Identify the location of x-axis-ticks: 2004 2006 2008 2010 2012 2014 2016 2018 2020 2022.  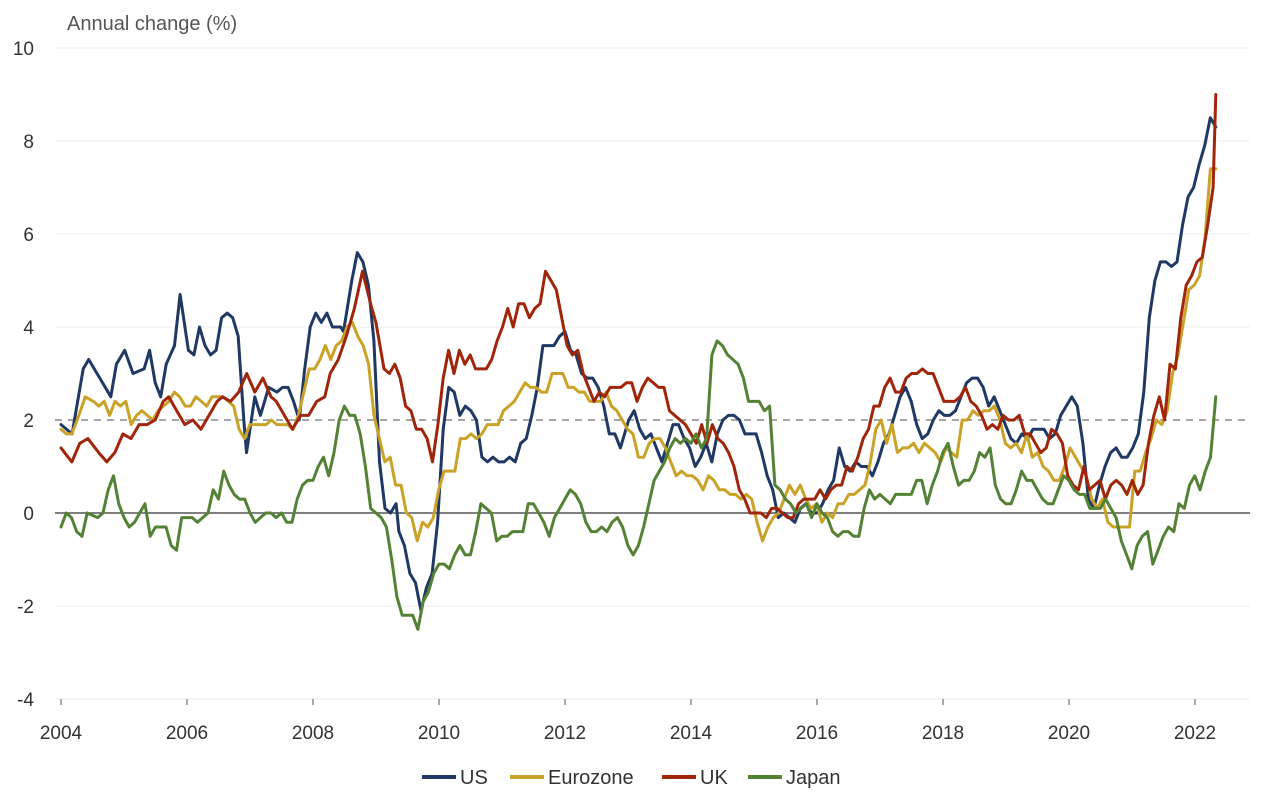
(628, 721).